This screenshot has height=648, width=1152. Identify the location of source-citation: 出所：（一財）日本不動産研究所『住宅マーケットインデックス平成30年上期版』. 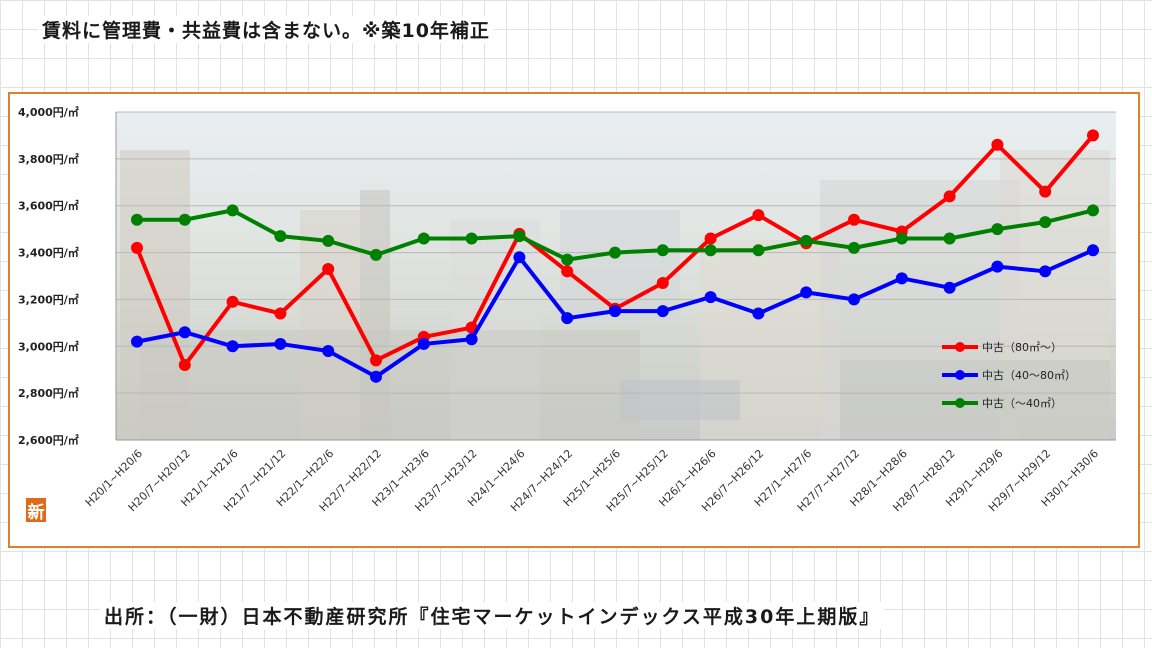
(492, 615).